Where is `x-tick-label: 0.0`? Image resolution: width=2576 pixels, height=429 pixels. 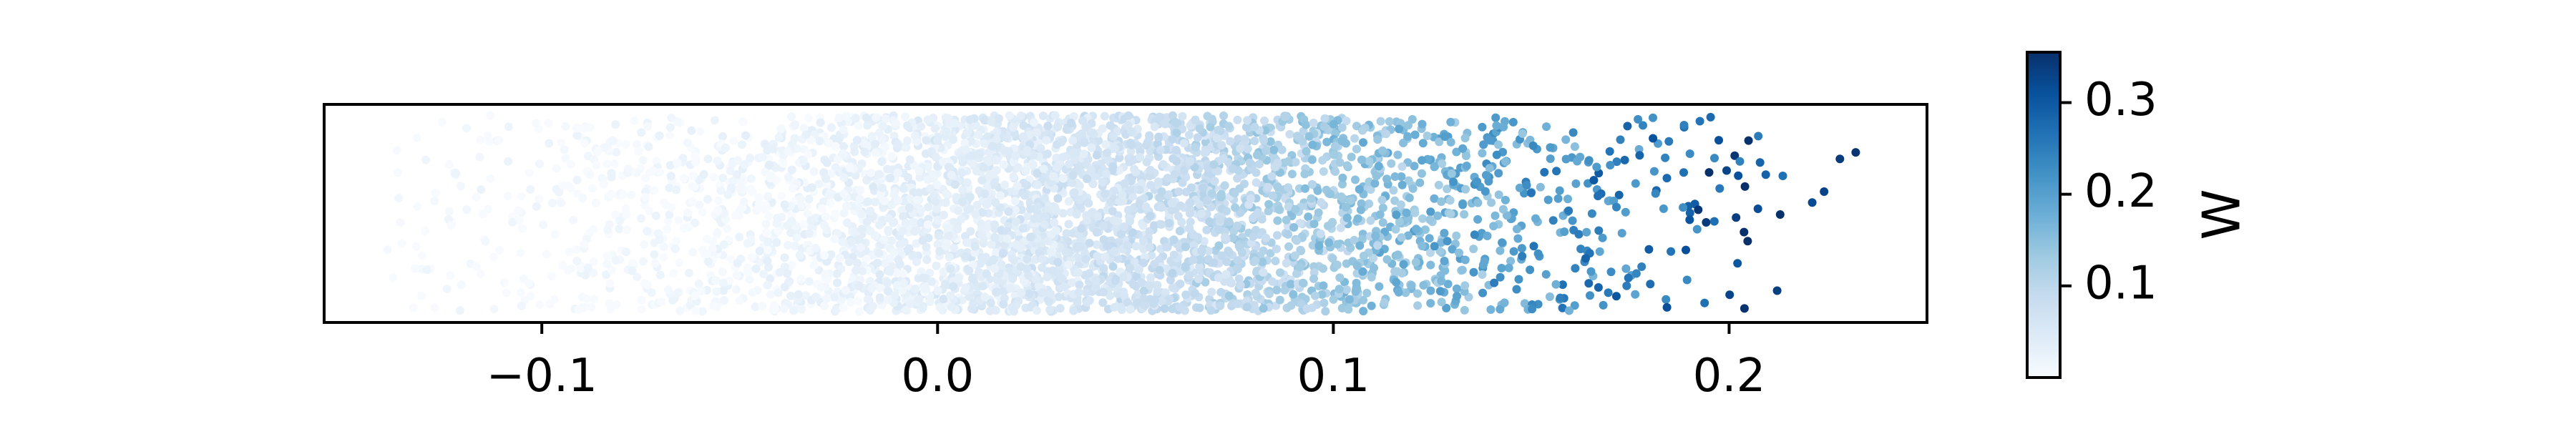
x-tick-label: 0.0 is located at coordinates (937, 376).